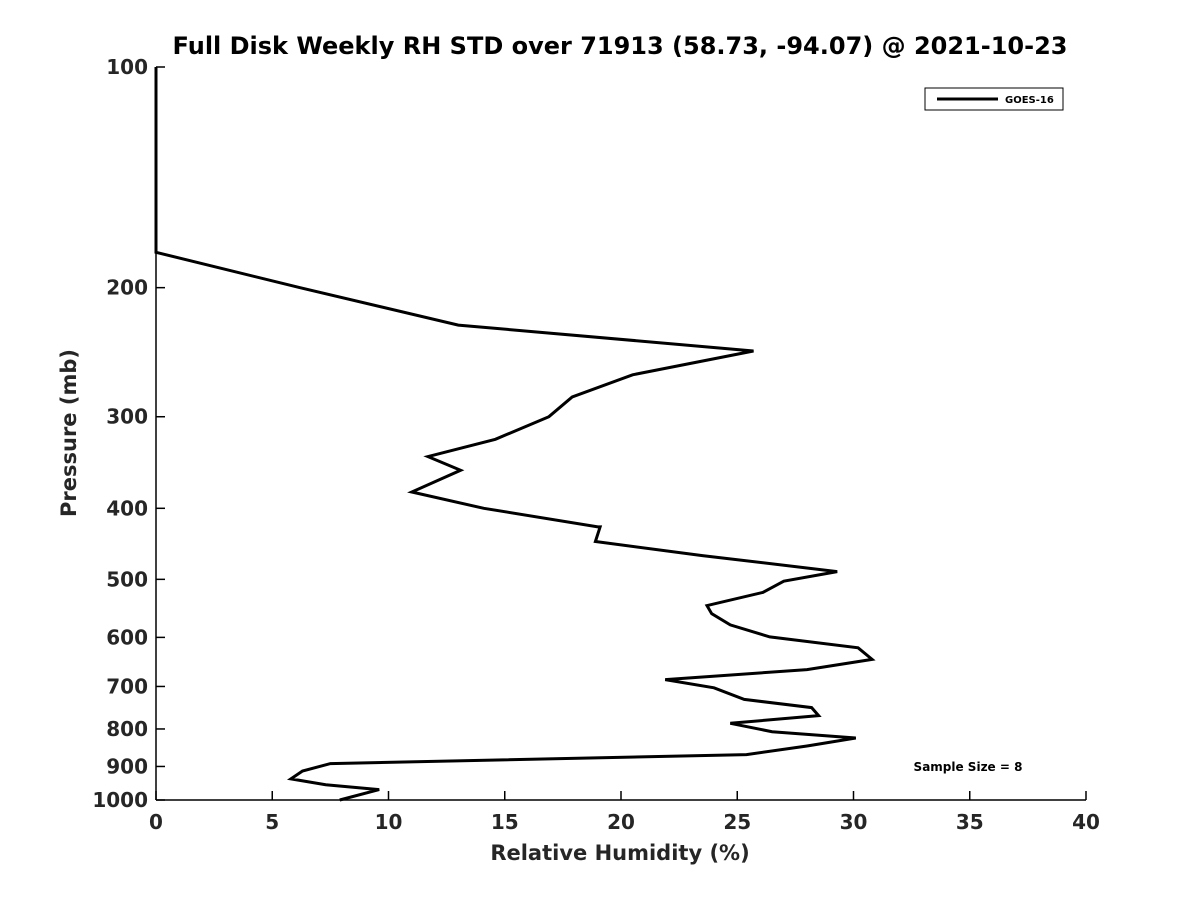  Describe the element at coordinates (272, 822) in the screenshot. I see `x-tick-label: 5` at that location.